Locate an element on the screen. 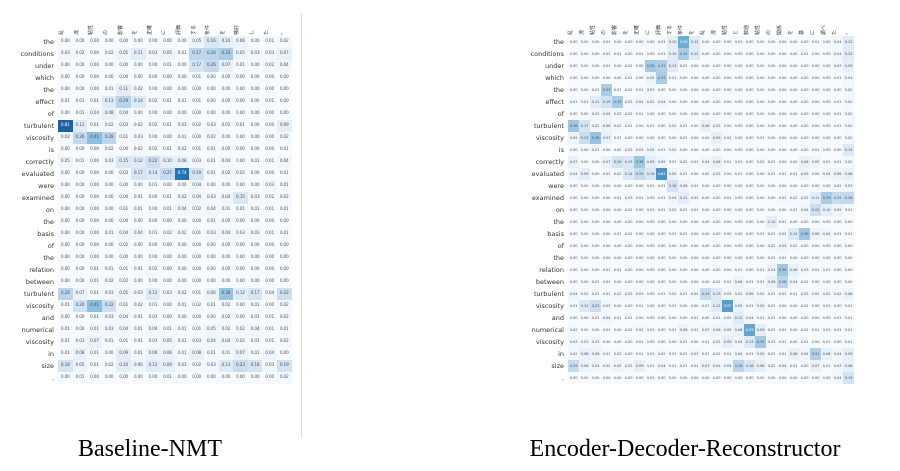 This screenshot has width=900, height=471. heatmap-cell: 0.35 is located at coordinates (650, 66).